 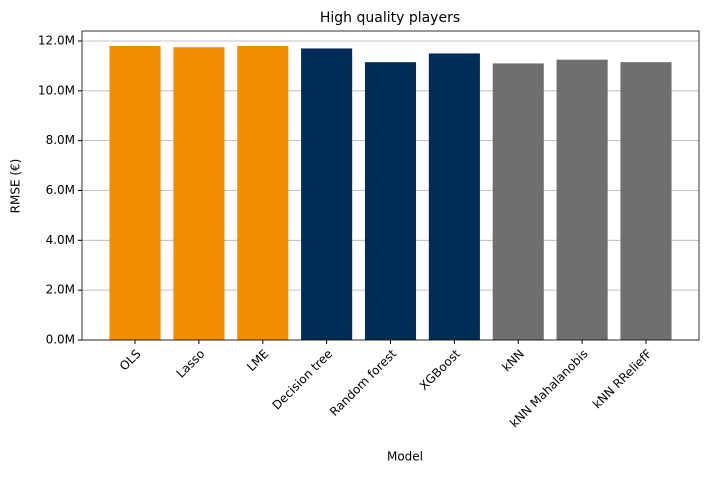 What do you see at coordinates (440, 369) in the screenshot?
I see `x-tick-label: XGBoost` at bounding box center [440, 369].